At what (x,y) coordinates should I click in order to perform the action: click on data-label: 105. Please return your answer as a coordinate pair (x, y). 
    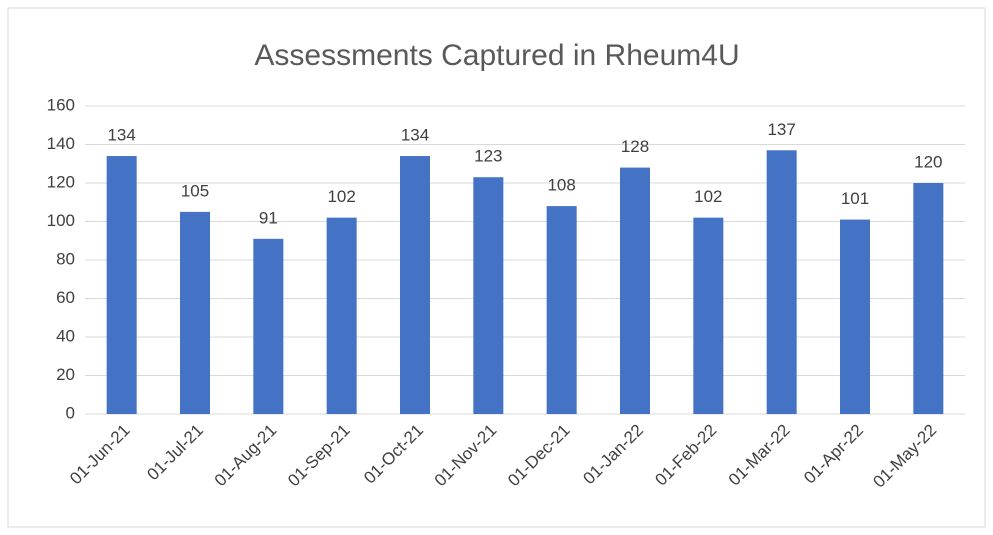
    Looking at the image, I should click on (195, 190).